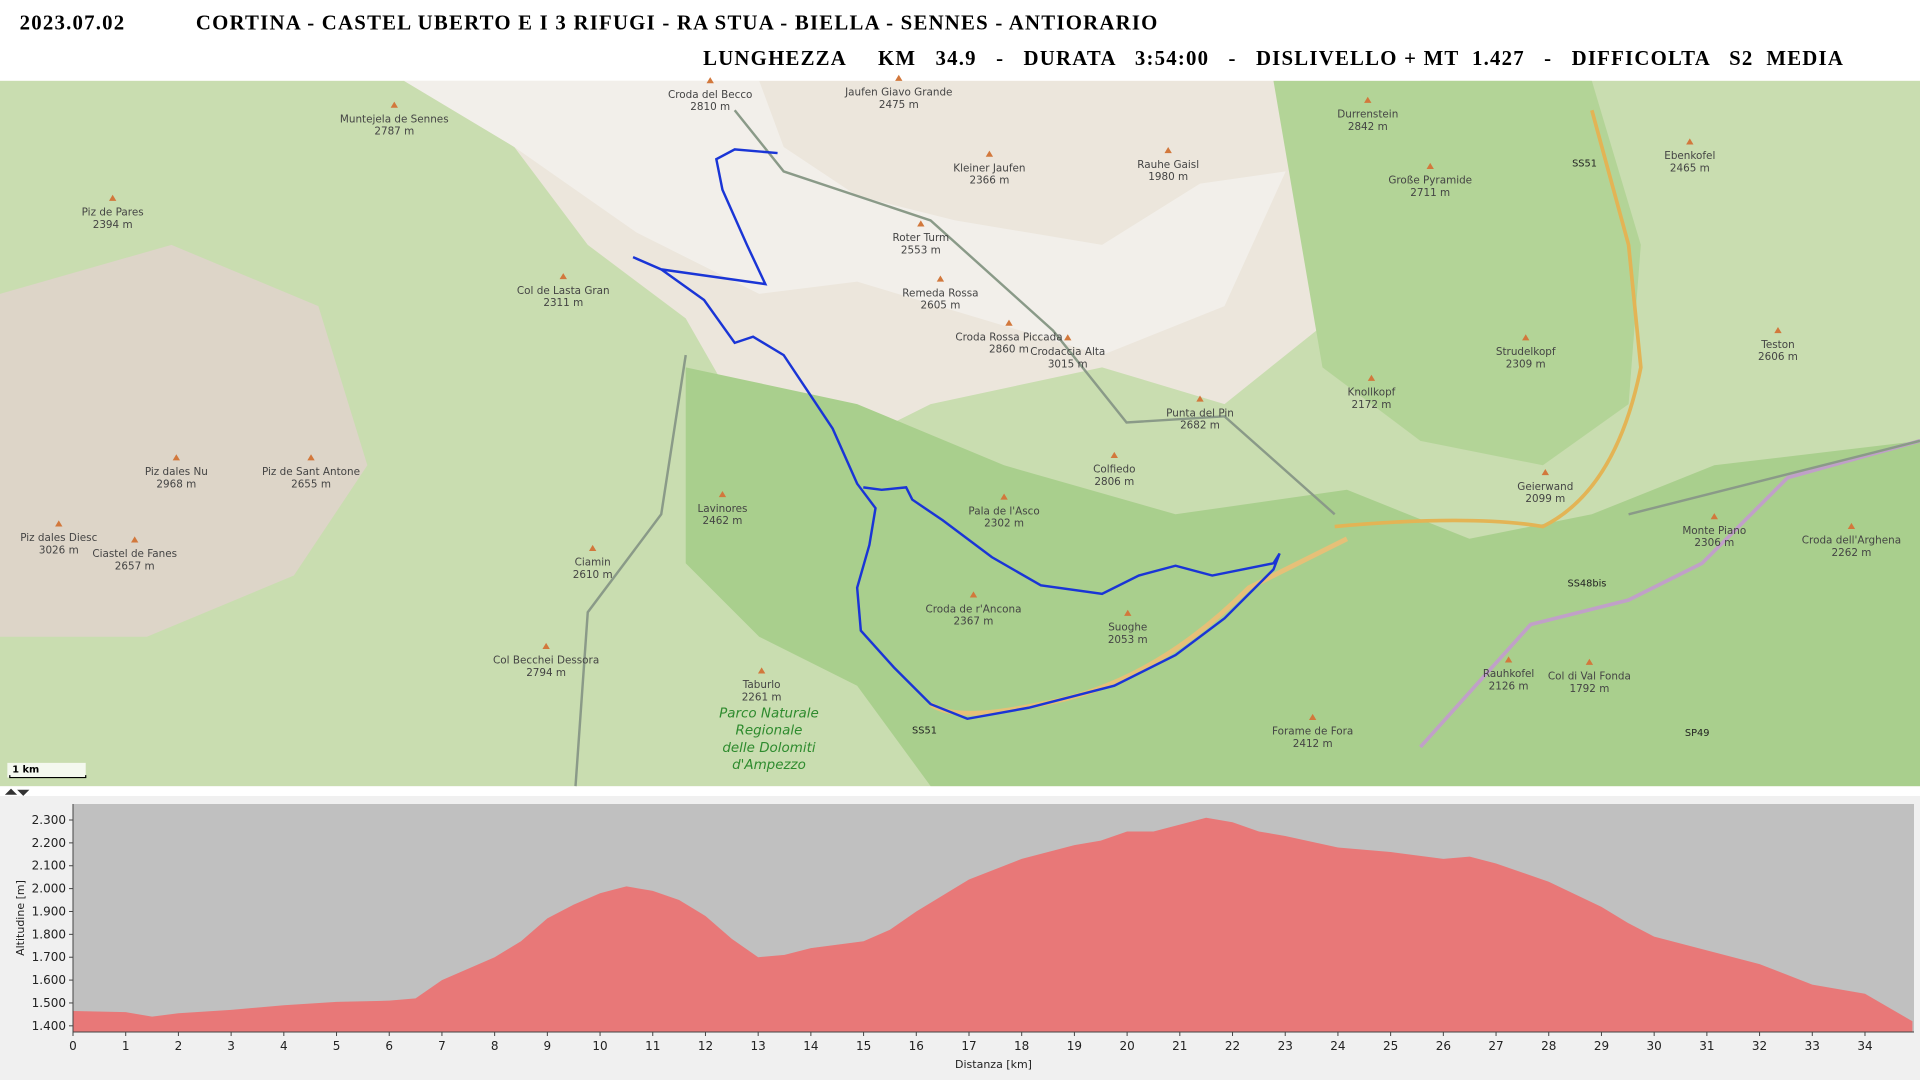 The height and width of the screenshot is (1080, 1920). I want to click on peak-name: Muntejela de Sennes, so click(394, 119).